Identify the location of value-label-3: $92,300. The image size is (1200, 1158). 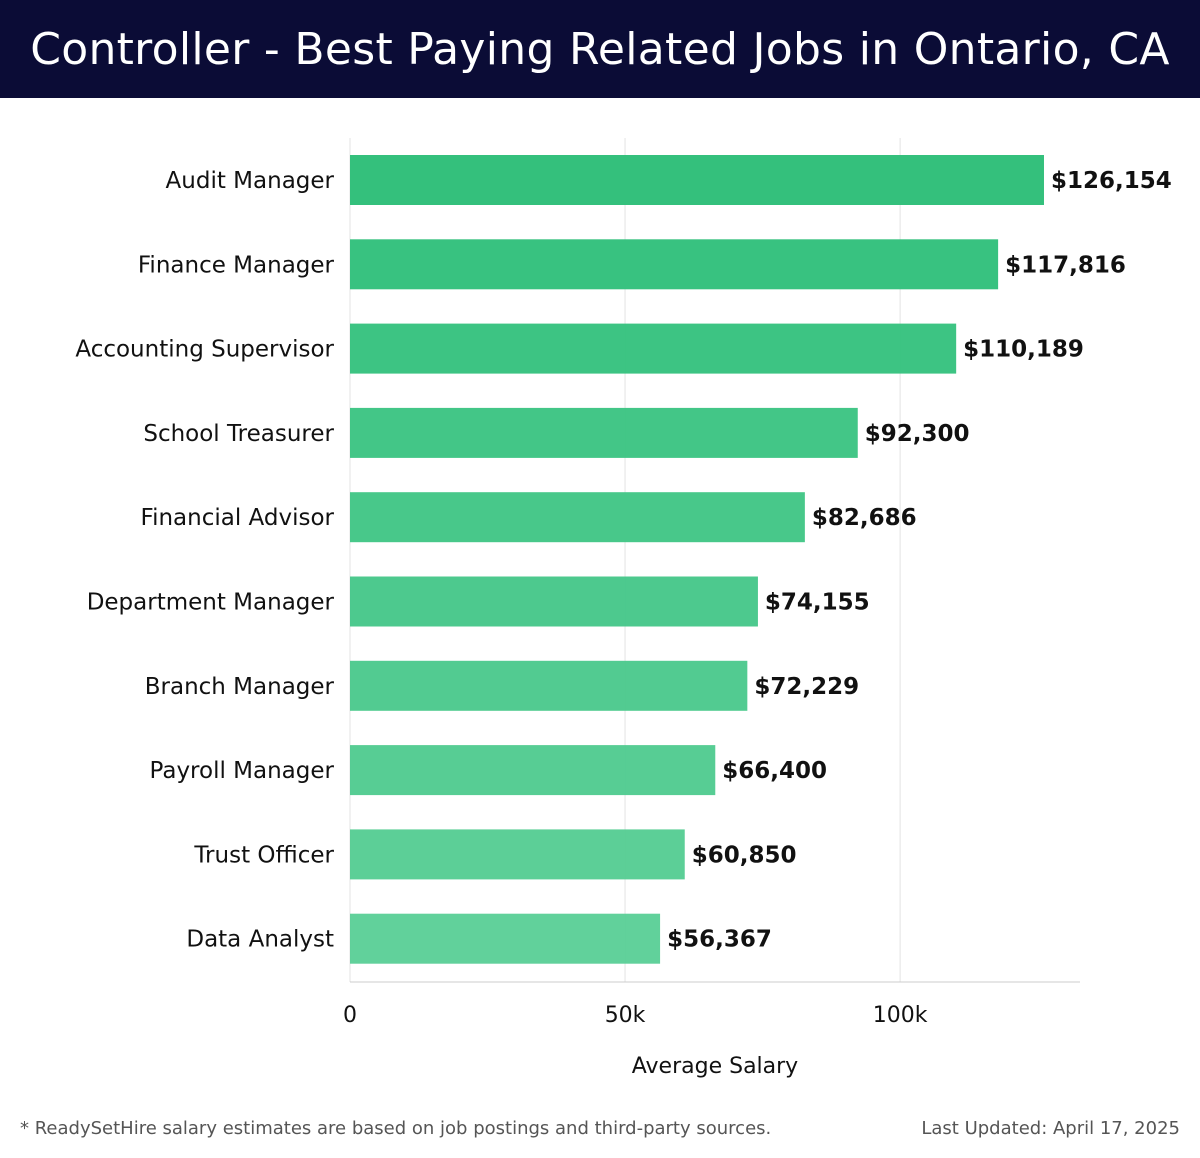
(917, 434).